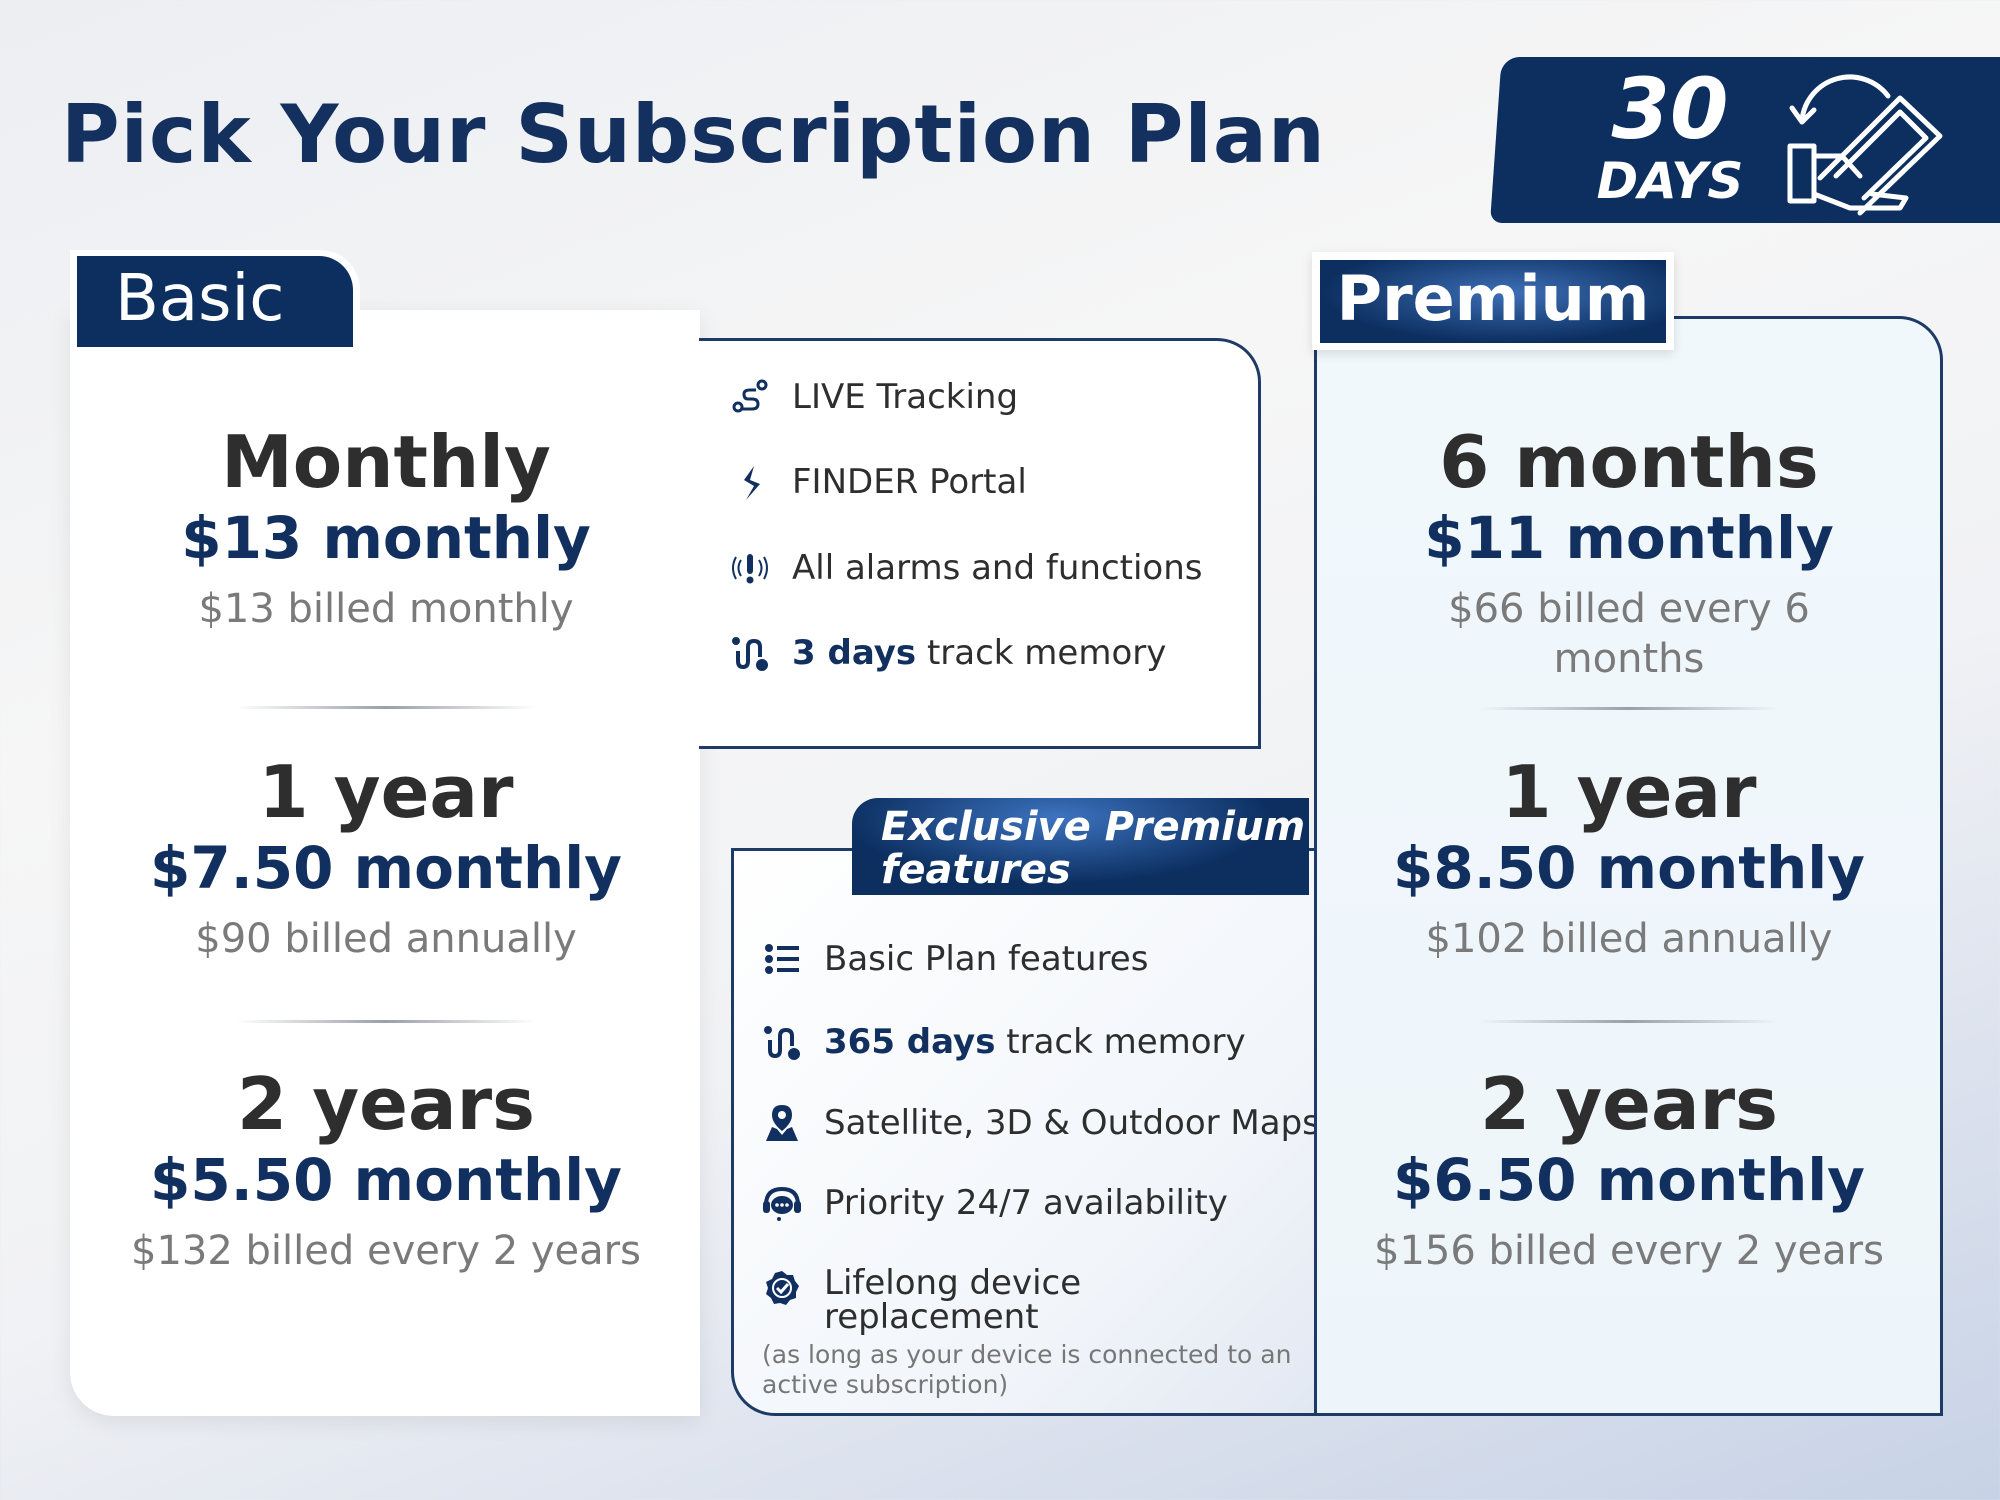  What do you see at coordinates (1629, 939) in the screenshot?
I see `plan-billing: $102 billed annually` at bounding box center [1629, 939].